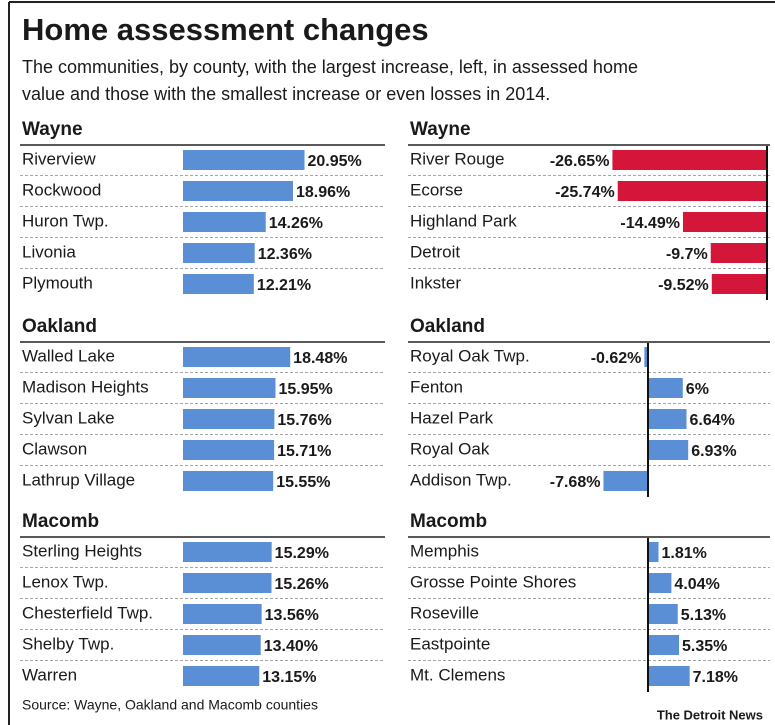 The image size is (775, 725). What do you see at coordinates (683, 553) in the screenshot?
I see `value-label: 1.81%` at bounding box center [683, 553].